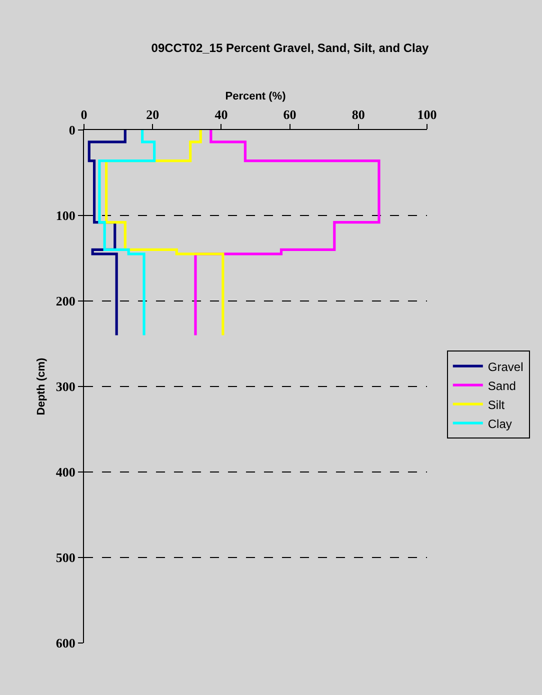 This screenshot has height=695, width=542. Describe the element at coordinates (66, 386) in the screenshot. I see `y-tick-label: 300` at that location.